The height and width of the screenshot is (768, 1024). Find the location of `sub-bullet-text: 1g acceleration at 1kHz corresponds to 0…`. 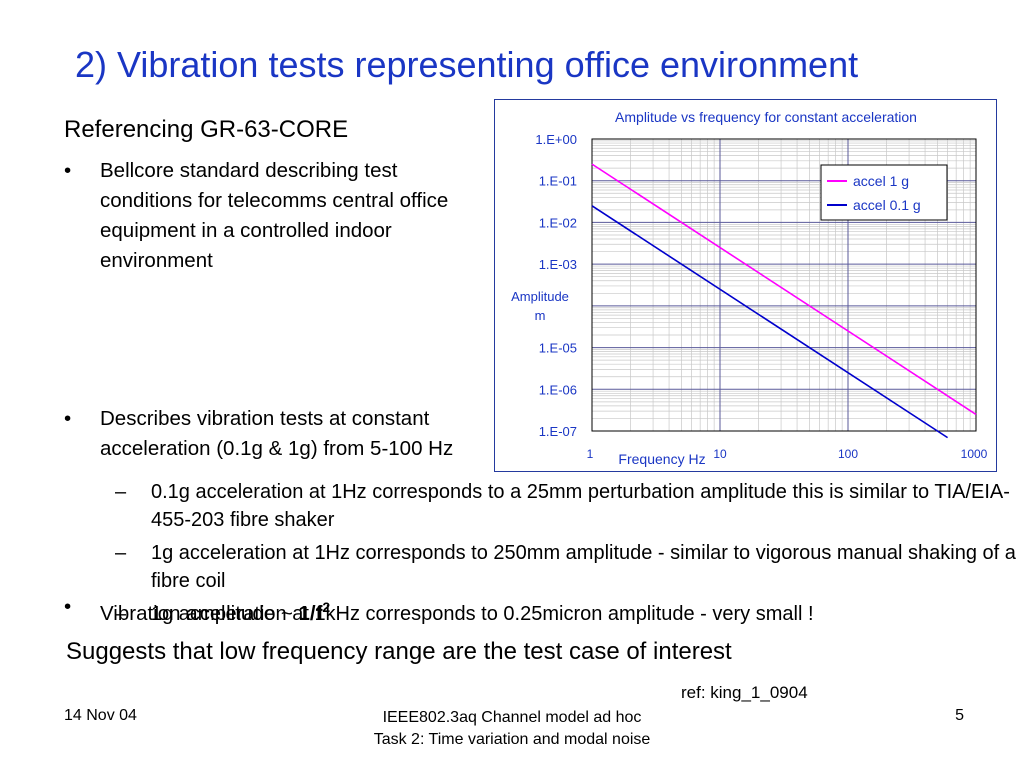

sub-bullet-text: 1g acceleration at 1kHz corresponds to 0… is located at coordinates (482, 614).